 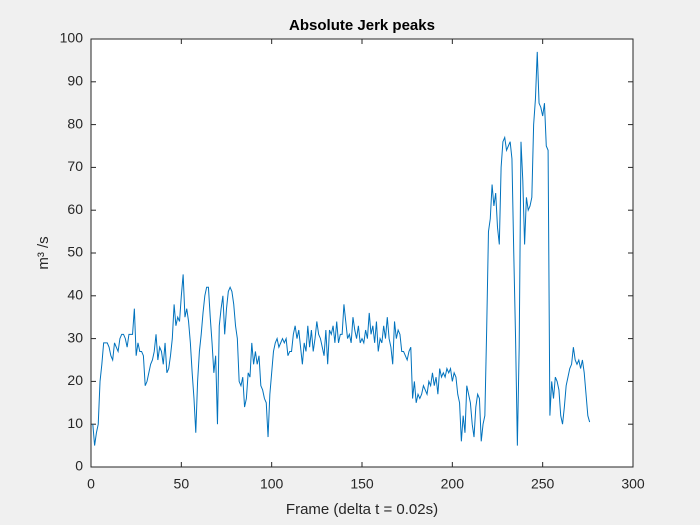 I want to click on y-tick-label: 50, so click(x=75, y=252).